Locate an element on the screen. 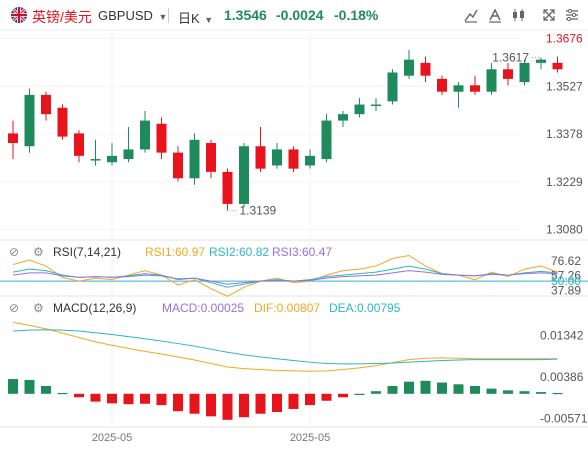 This screenshot has width=588, height=449. fullscreen-icon is located at coordinates (549, 15).